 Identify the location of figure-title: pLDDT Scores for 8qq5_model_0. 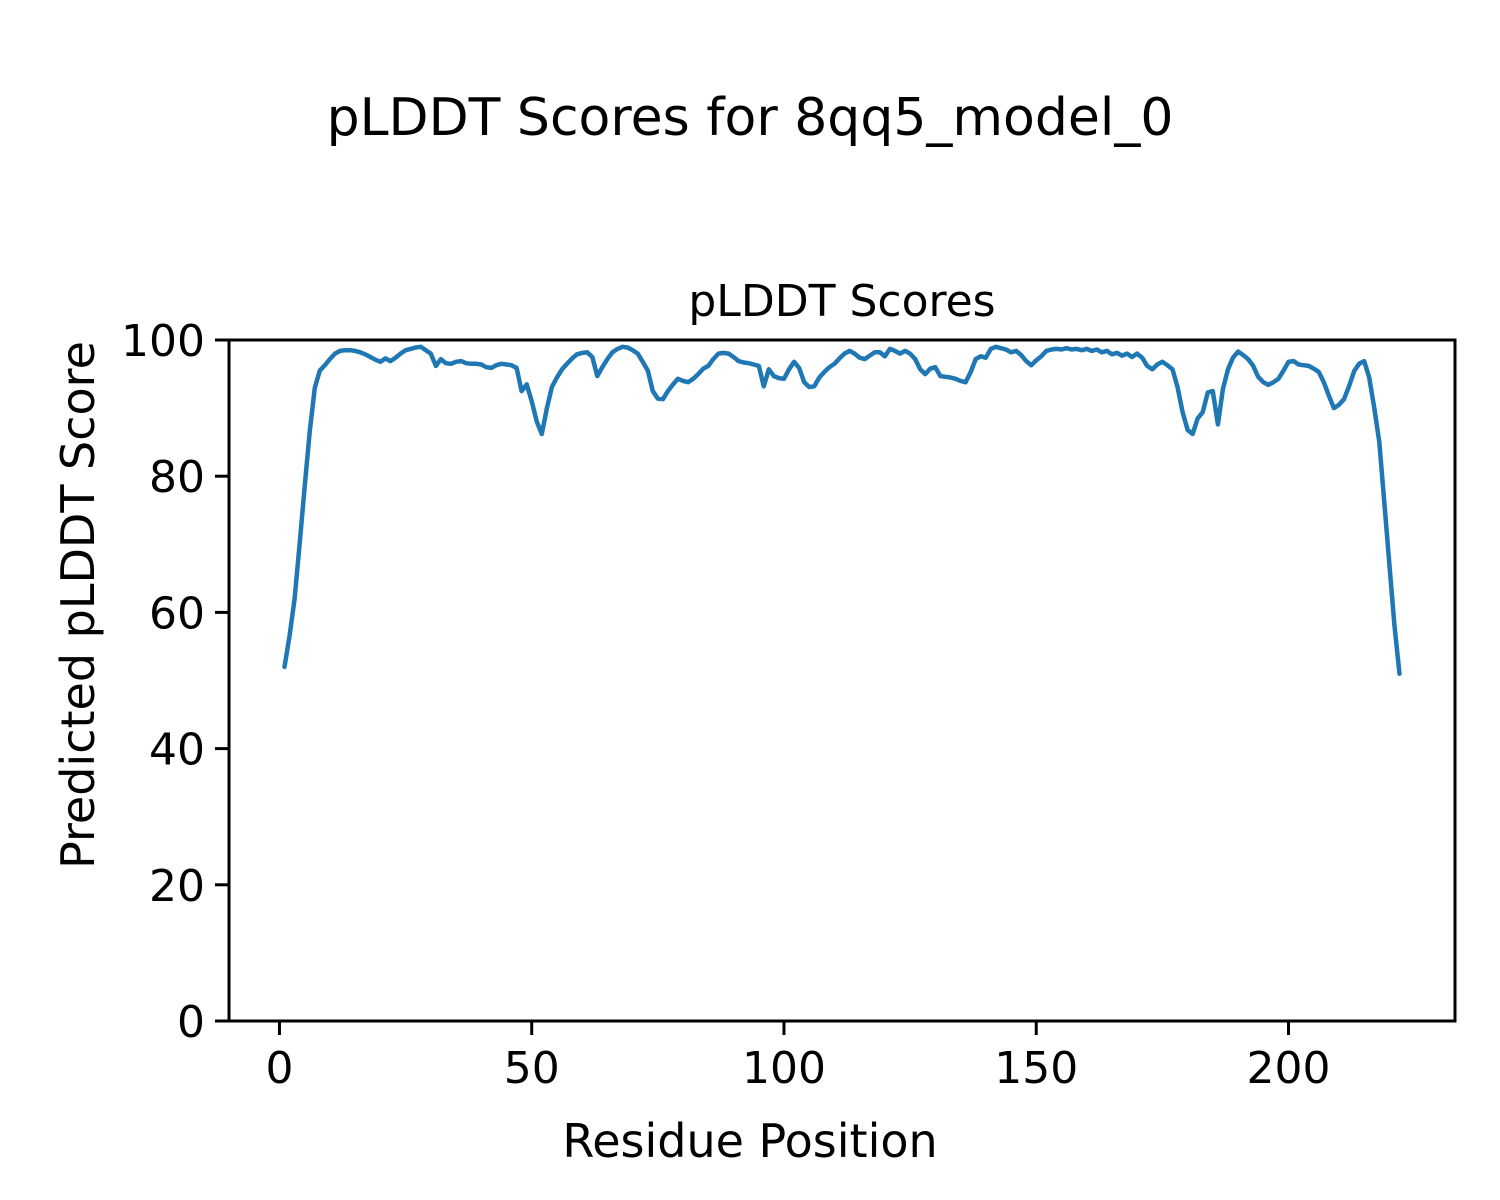
(750, 118).